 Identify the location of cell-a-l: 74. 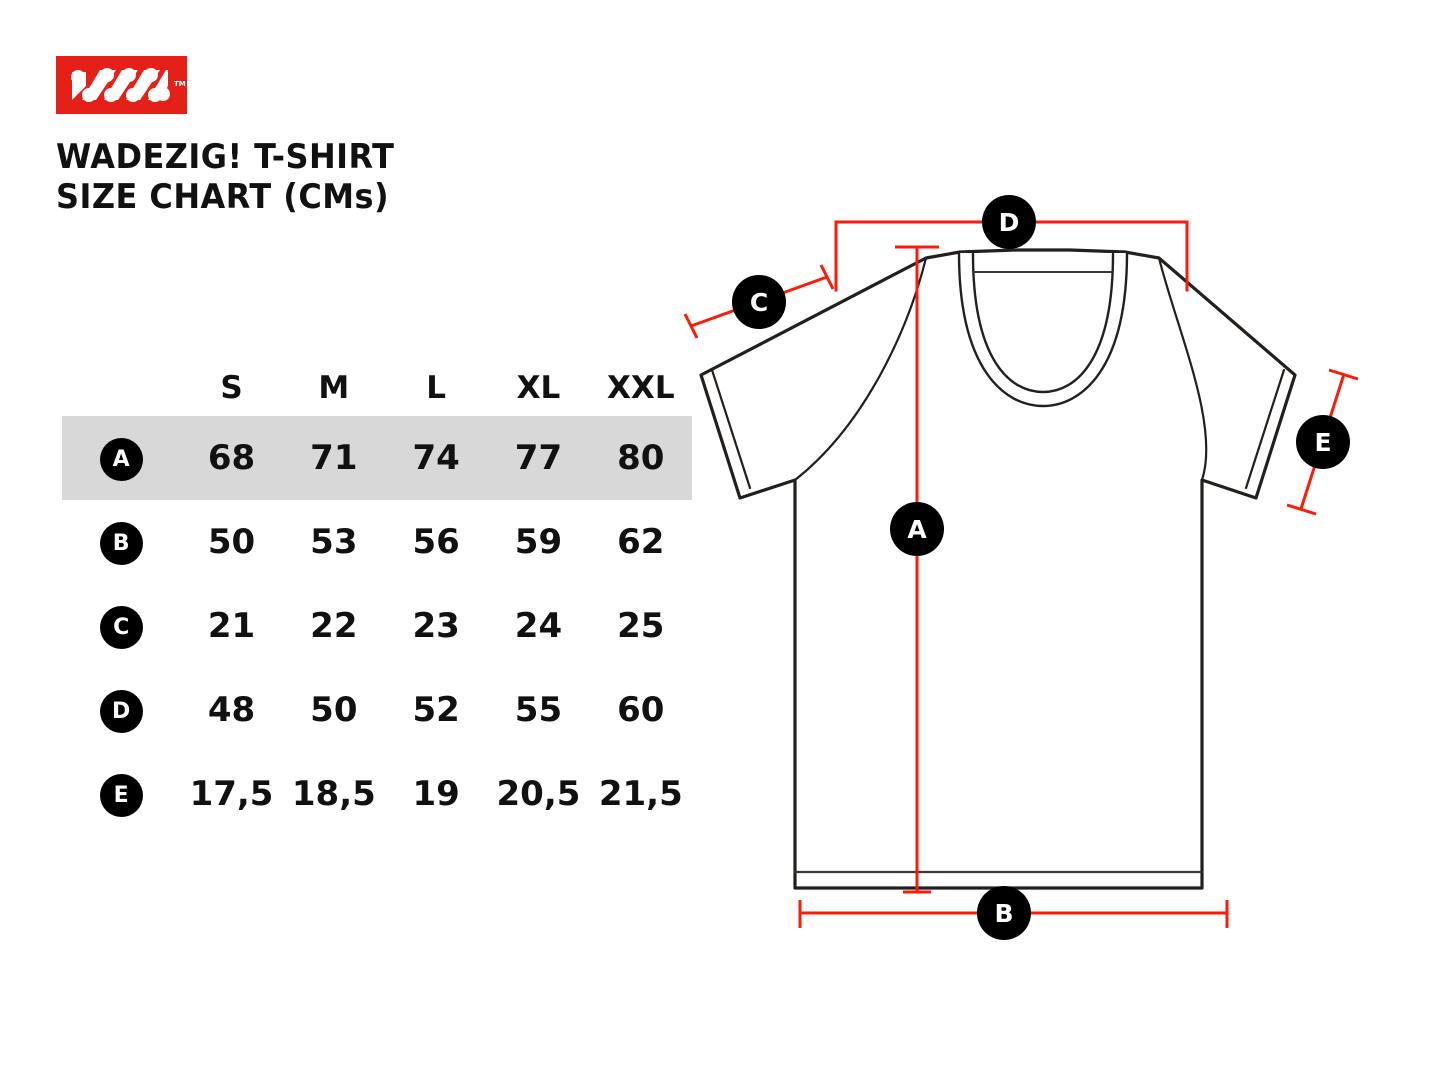
(436, 458).